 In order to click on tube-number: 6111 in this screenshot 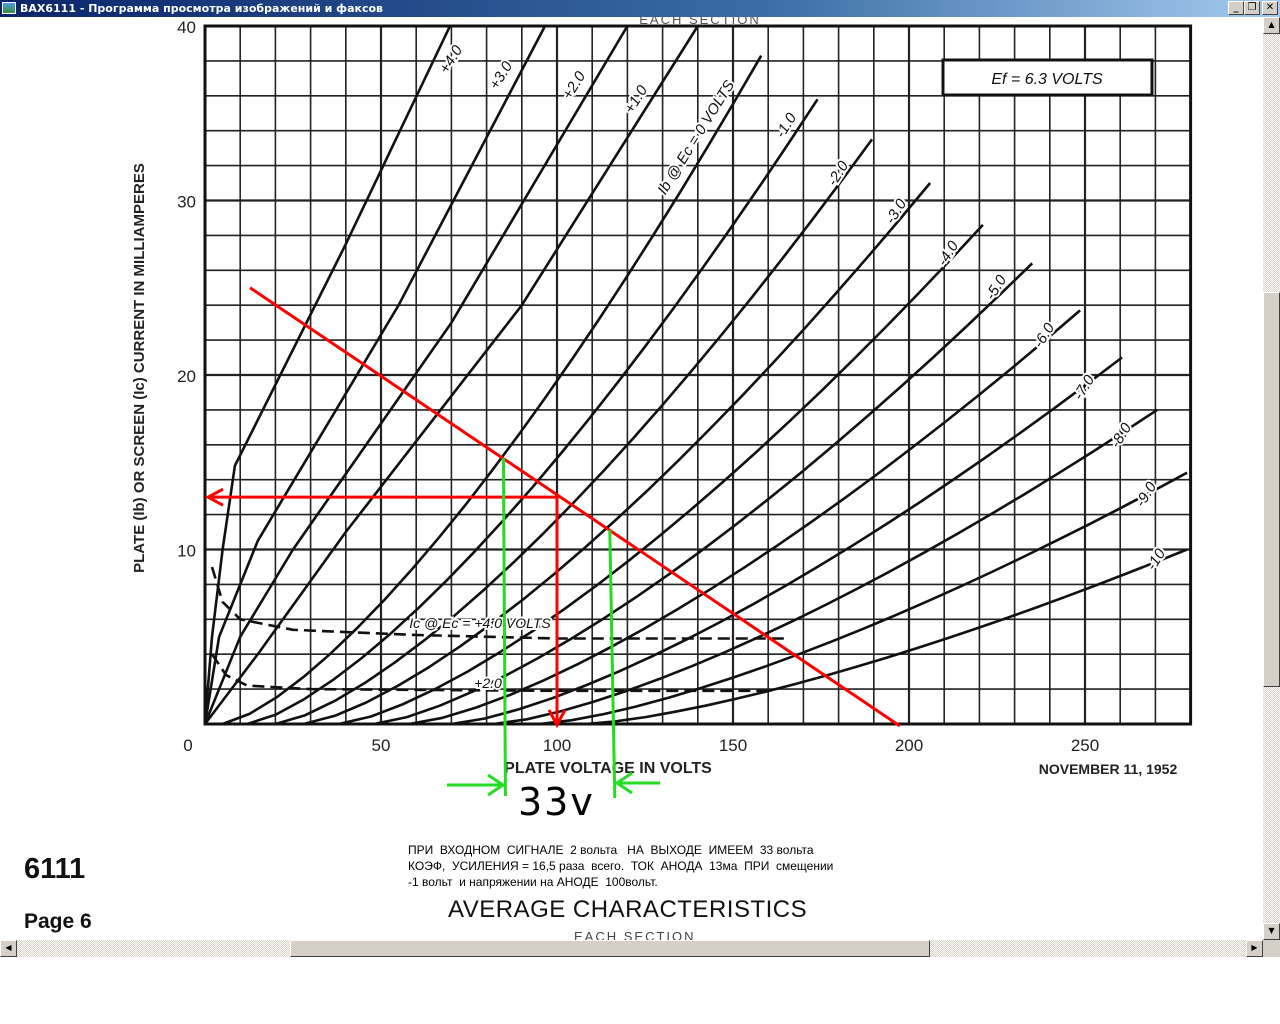, I will do `click(55, 869)`.